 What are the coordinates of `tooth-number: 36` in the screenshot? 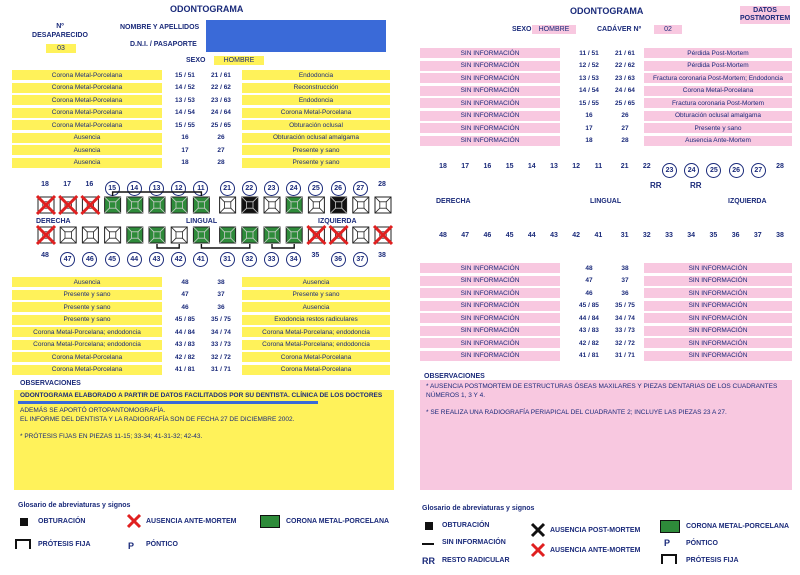 It's located at (735, 235).